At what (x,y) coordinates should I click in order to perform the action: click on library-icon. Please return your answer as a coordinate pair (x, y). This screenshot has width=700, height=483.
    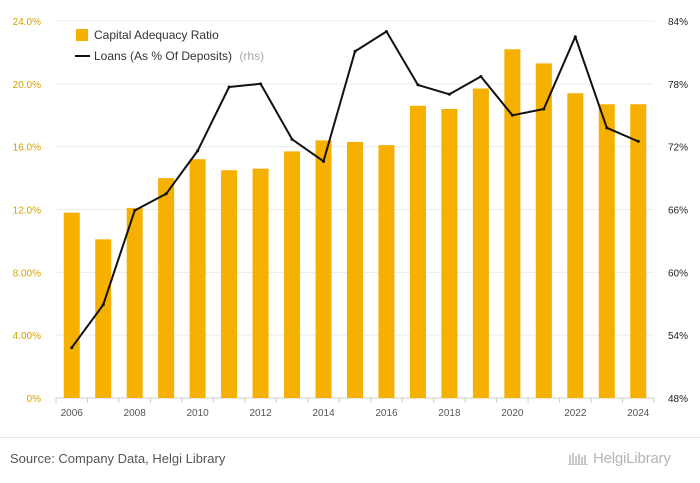
    Looking at the image, I should click on (578, 459).